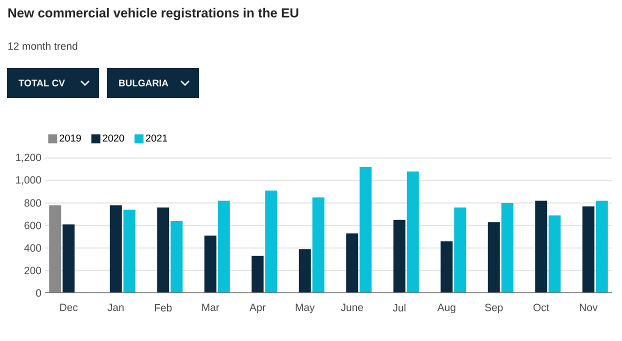 This screenshot has height=341, width=622. Describe the element at coordinates (446, 309) in the screenshot. I see `x-tick-label: Aug` at that location.